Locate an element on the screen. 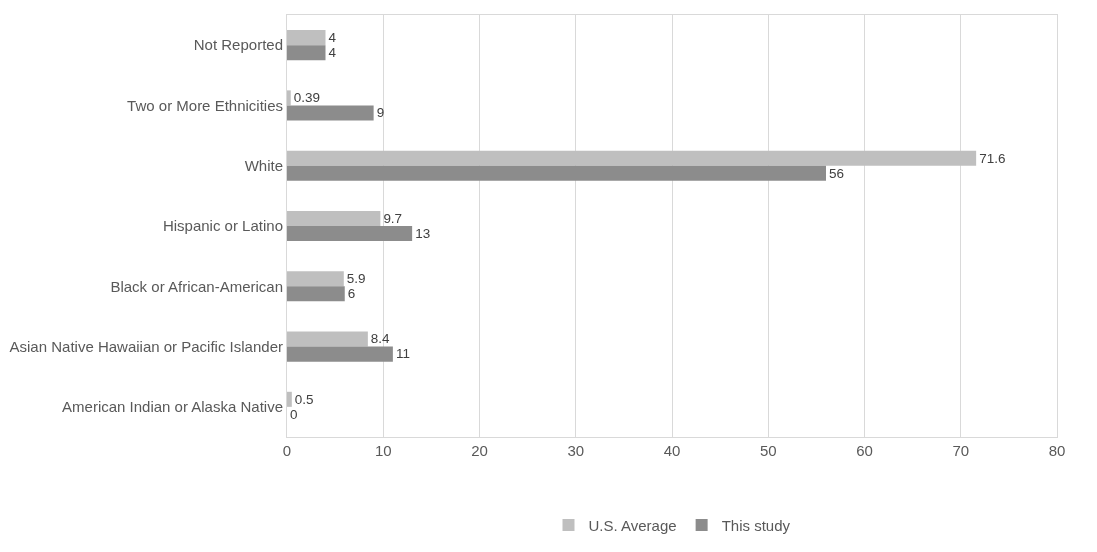  legend-label: This study is located at coordinates (756, 525).